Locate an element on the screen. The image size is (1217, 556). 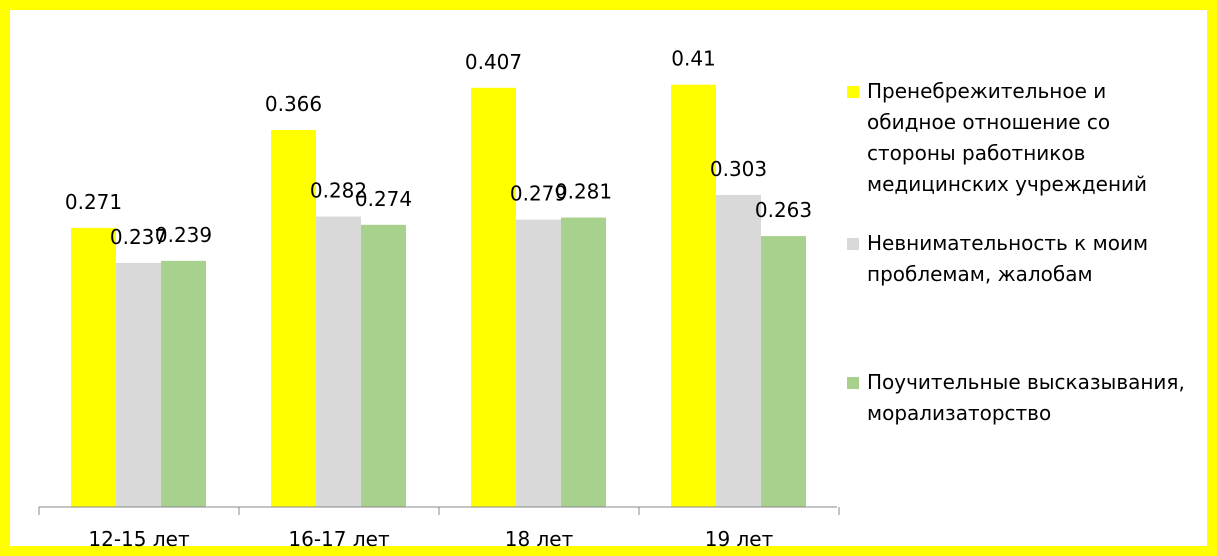
data-label-2-2: 0.282 is located at coordinates (338, 191).